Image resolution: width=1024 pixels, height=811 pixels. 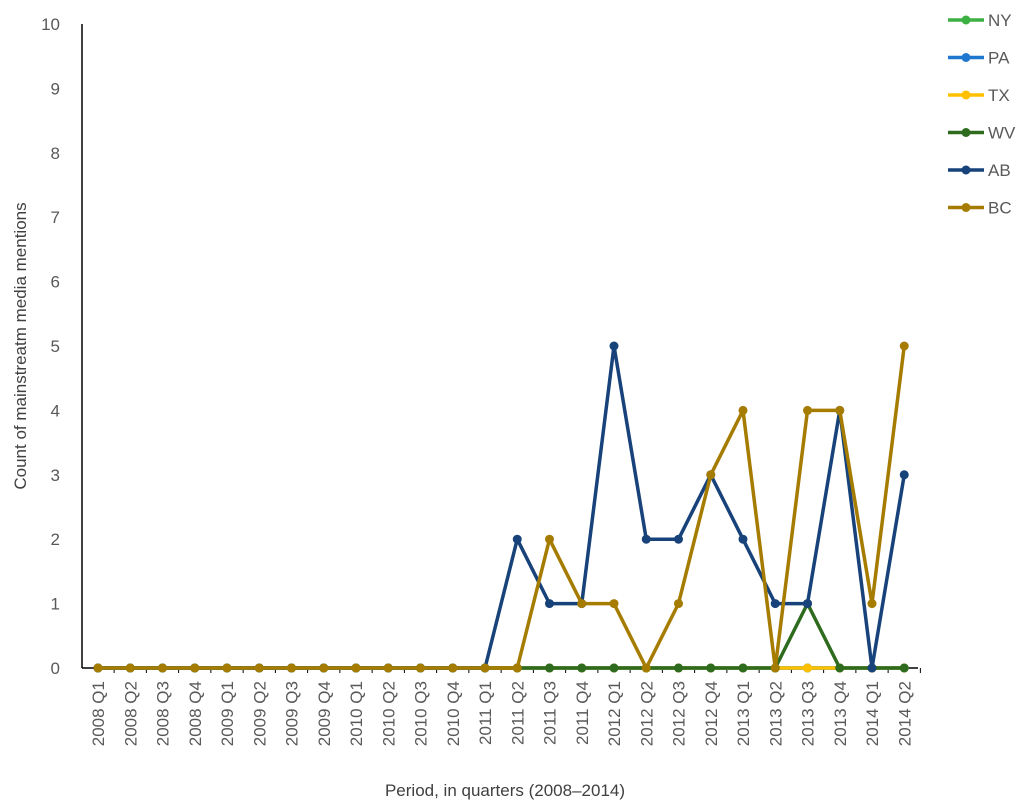 I want to click on y-tick-label: 7, so click(x=55, y=217).